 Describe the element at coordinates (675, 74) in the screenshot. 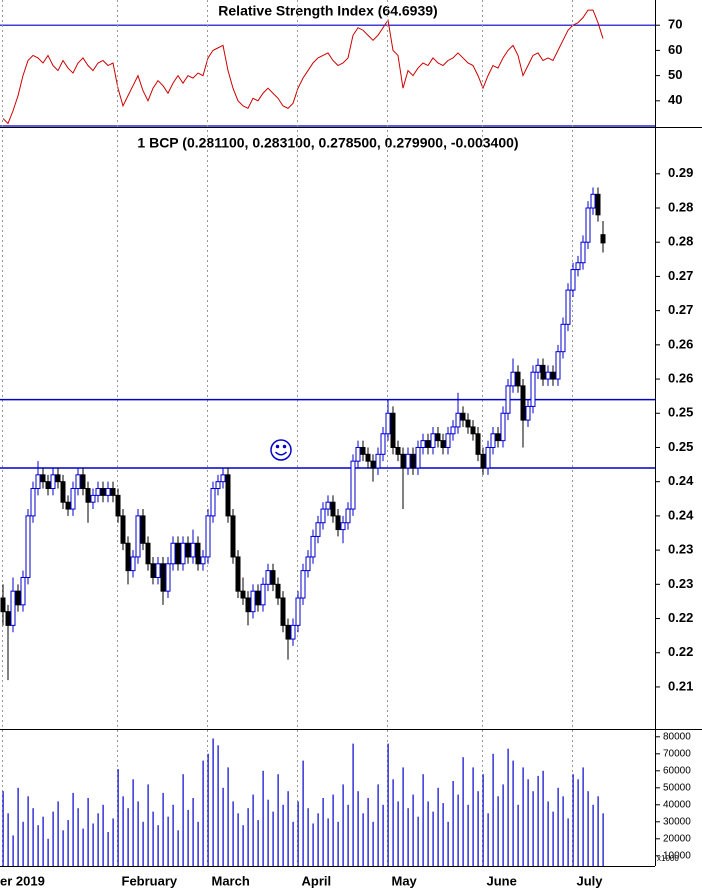

I see `y-tick-label: 50` at that location.